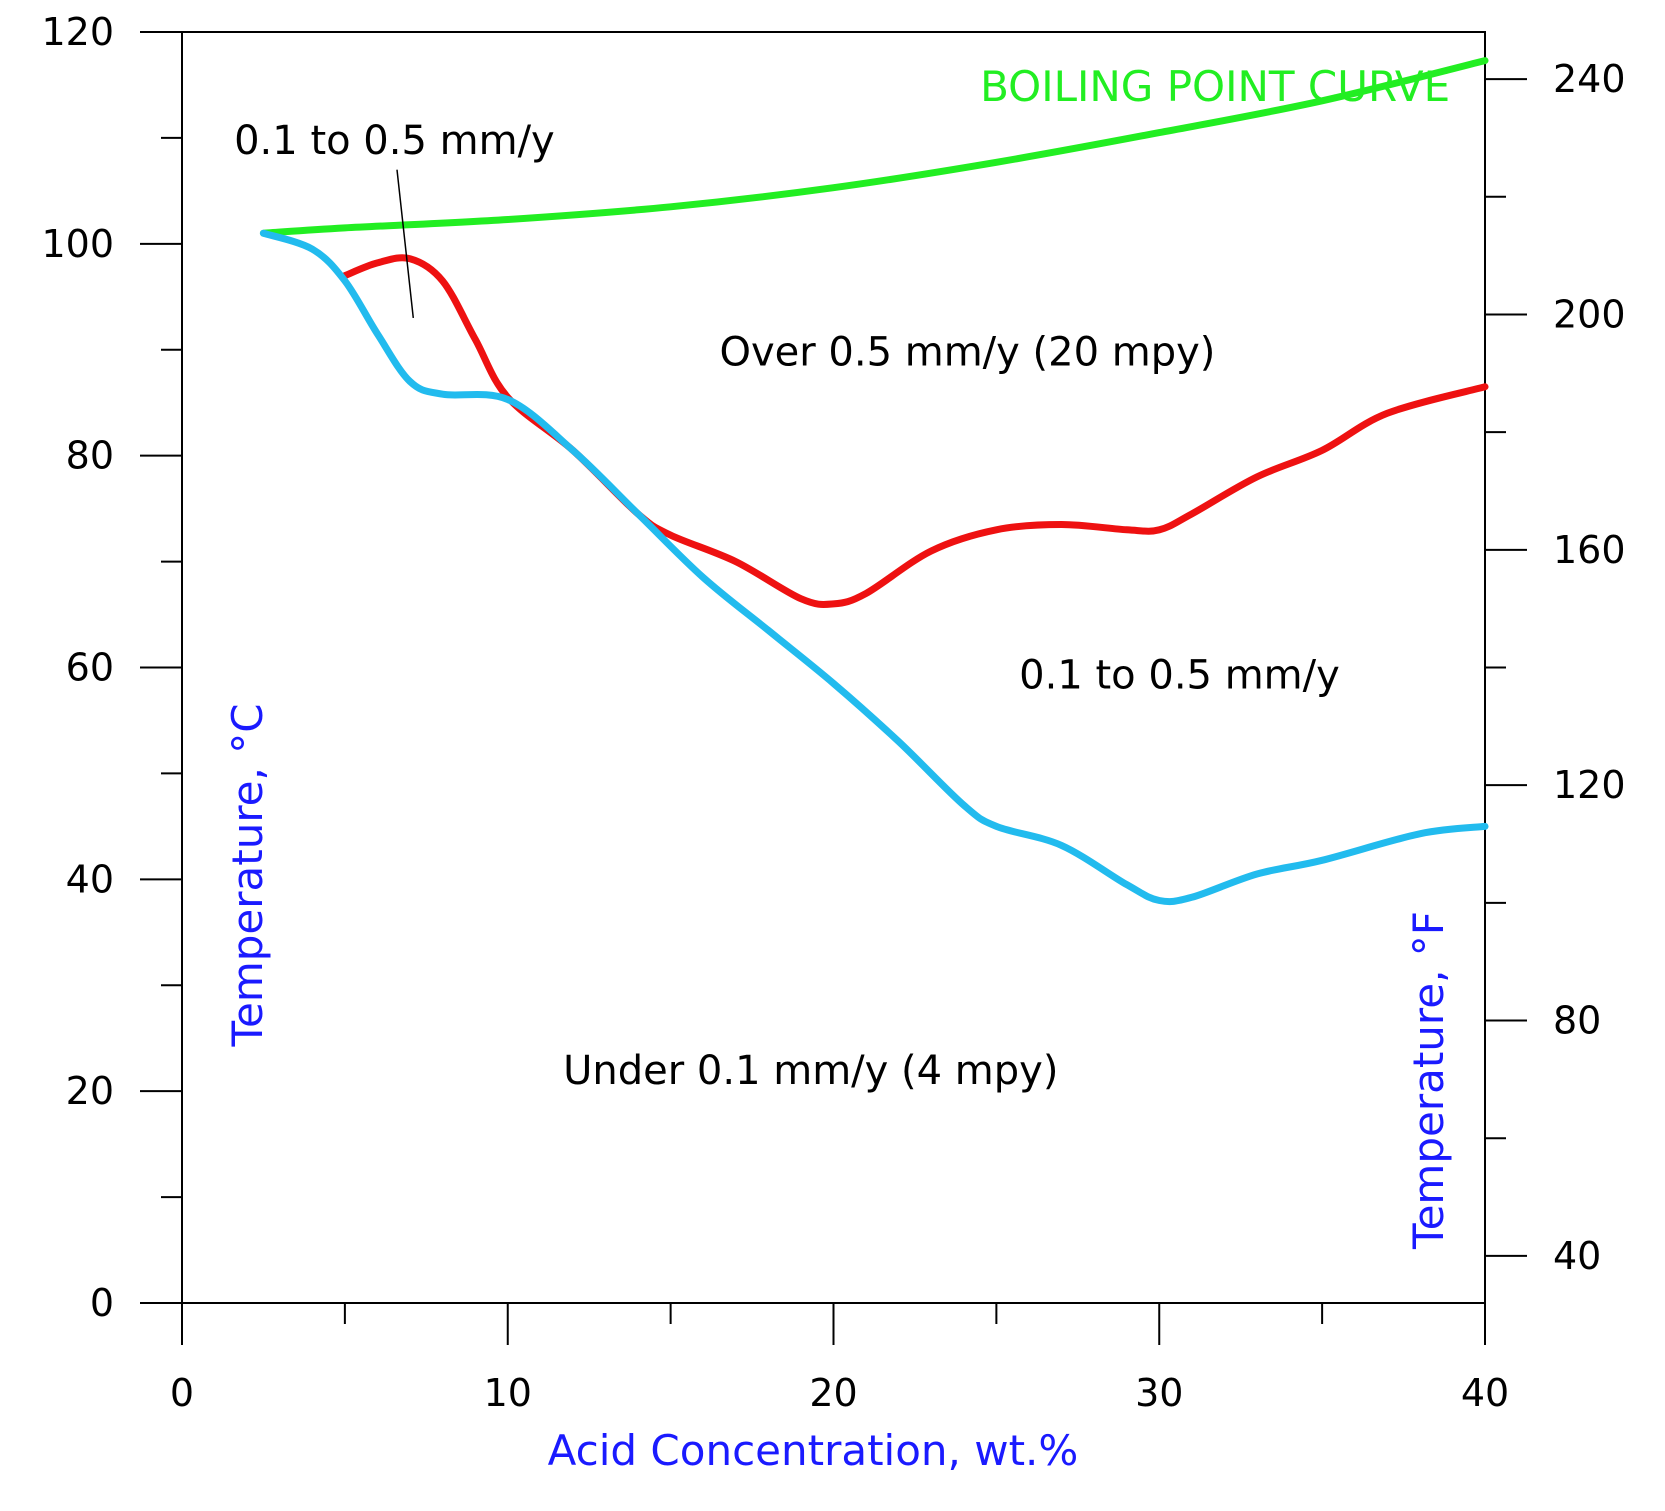 The image size is (1665, 1511). I want to click on y-tick-label: 80, so click(90, 456).